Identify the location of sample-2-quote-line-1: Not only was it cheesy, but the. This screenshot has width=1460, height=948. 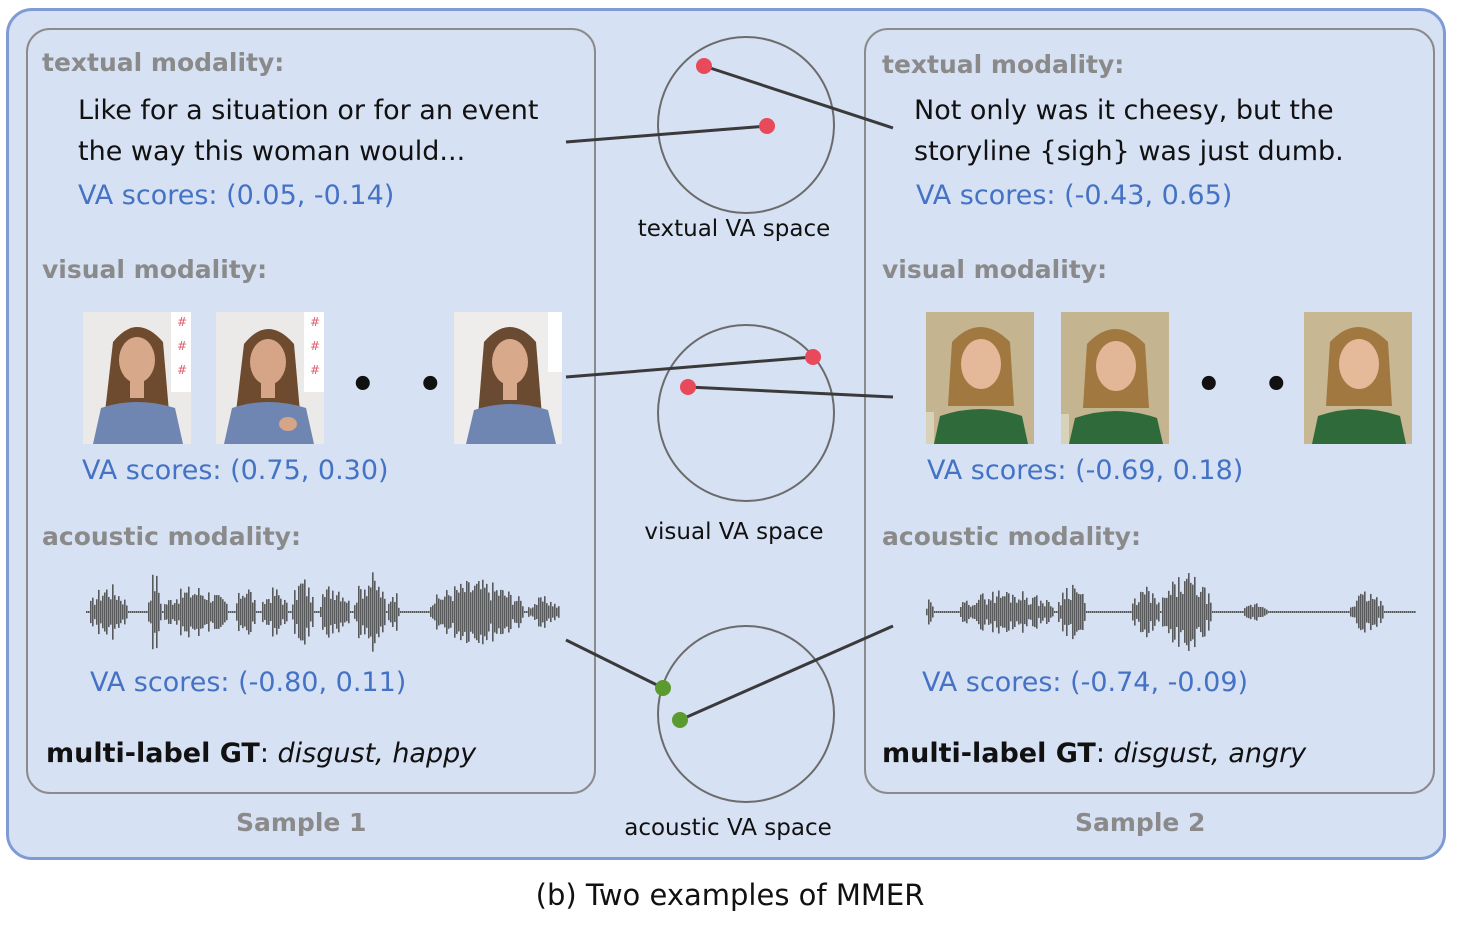
(1124, 110).